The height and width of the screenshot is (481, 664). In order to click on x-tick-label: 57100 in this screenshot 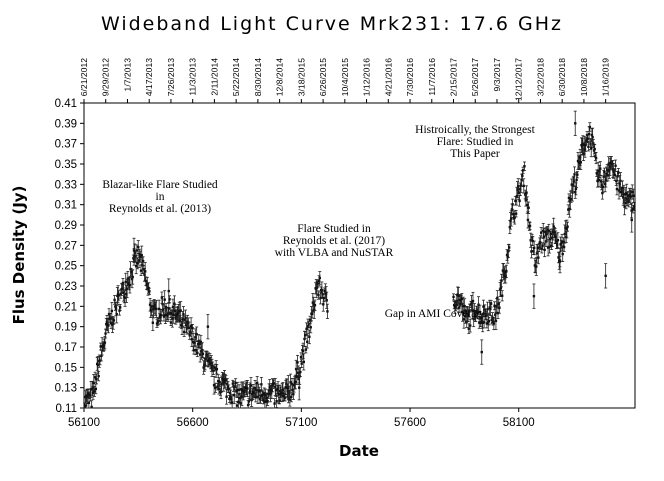, I will do `click(301, 423)`.